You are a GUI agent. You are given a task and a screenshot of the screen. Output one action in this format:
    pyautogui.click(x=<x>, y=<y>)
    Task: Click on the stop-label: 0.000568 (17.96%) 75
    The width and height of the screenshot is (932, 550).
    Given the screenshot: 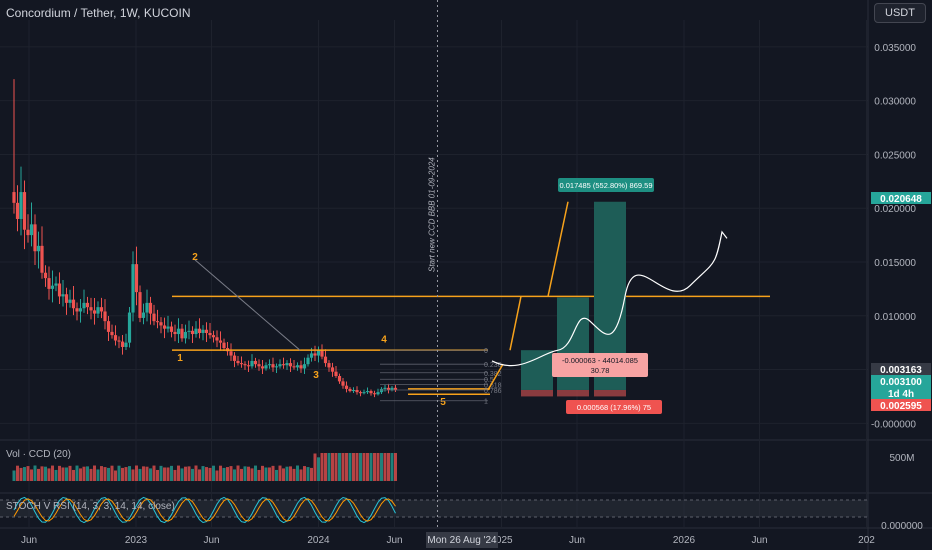 What is the action you would take?
    pyautogui.click(x=614, y=407)
    